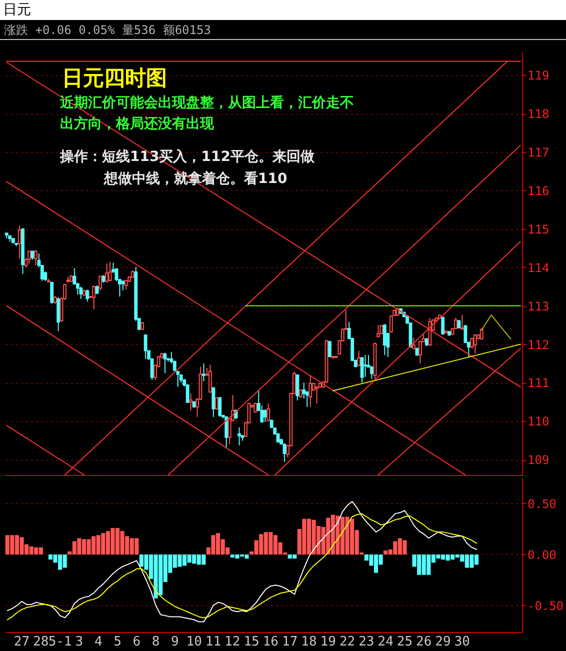 This screenshot has width=566, height=651. What do you see at coordinates (98, 642) in the screenshot?
I see `x-tick-label: 4` at bounding box center [98, 642].